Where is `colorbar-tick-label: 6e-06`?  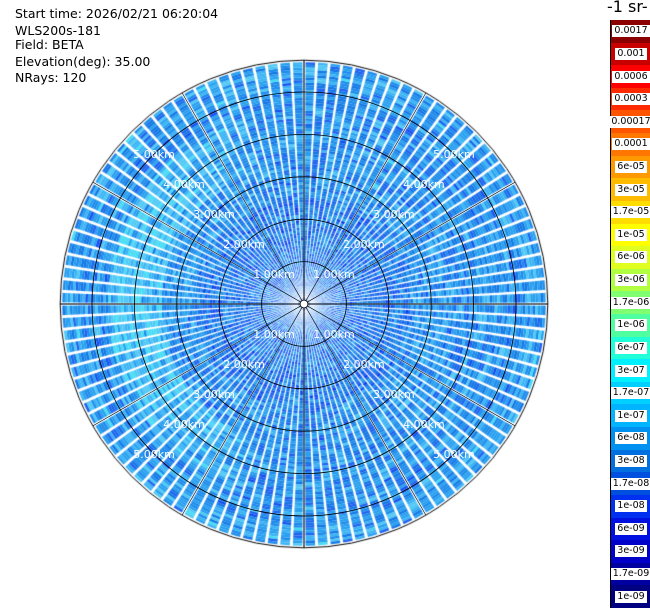
colorbar-tick-label: 6e-06 is located at coordinates (631, 257).